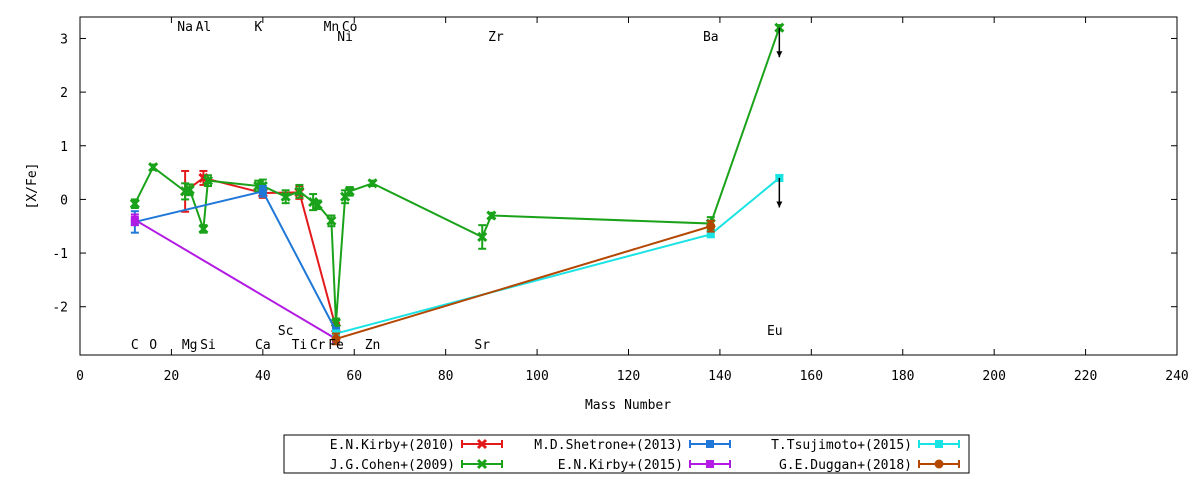  Describe the element at coordinates (993, 376) in the screenshot. I see `x-tick-label: 200` at that location.